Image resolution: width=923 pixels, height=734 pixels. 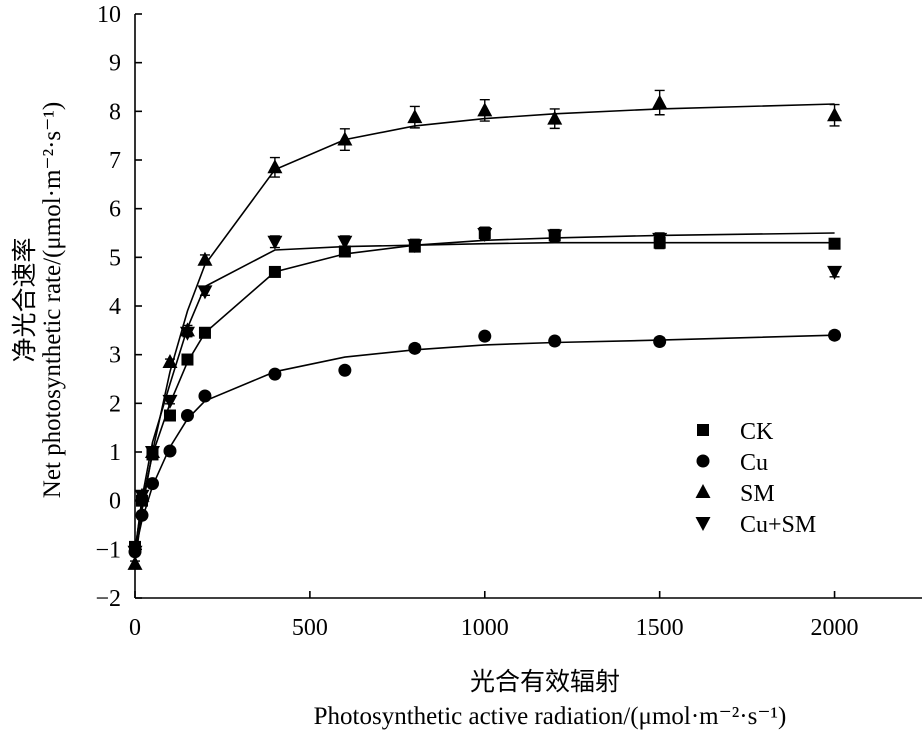 What do you see at coordinates (703, 461) in the screenshot?
I see `legend-marker-cu` at bounding box center [703, 461].